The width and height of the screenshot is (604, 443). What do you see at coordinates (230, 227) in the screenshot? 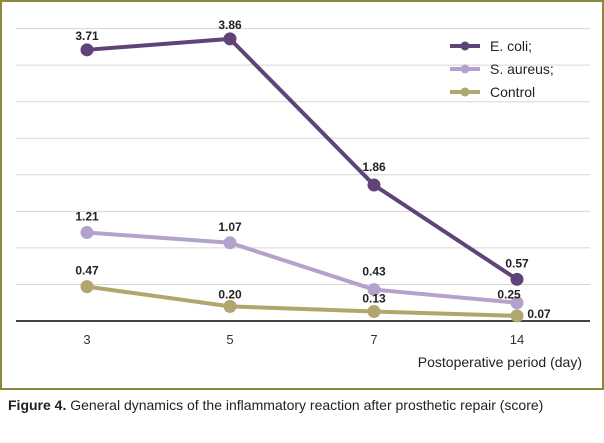
I see `data-label: 1.07` at bounding box center [230, 227].